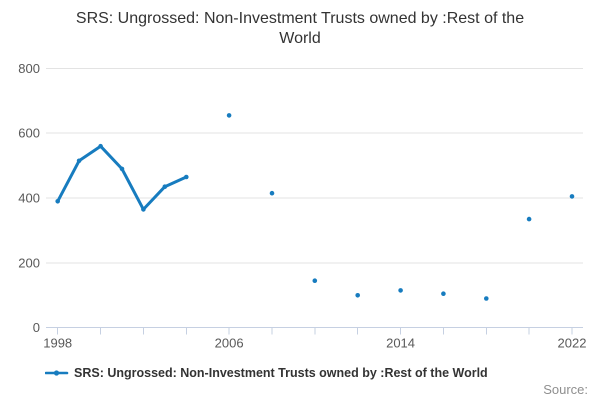  Describe the element at coordinates (122, 177) in the screenshot. I see `data-line` at that location.